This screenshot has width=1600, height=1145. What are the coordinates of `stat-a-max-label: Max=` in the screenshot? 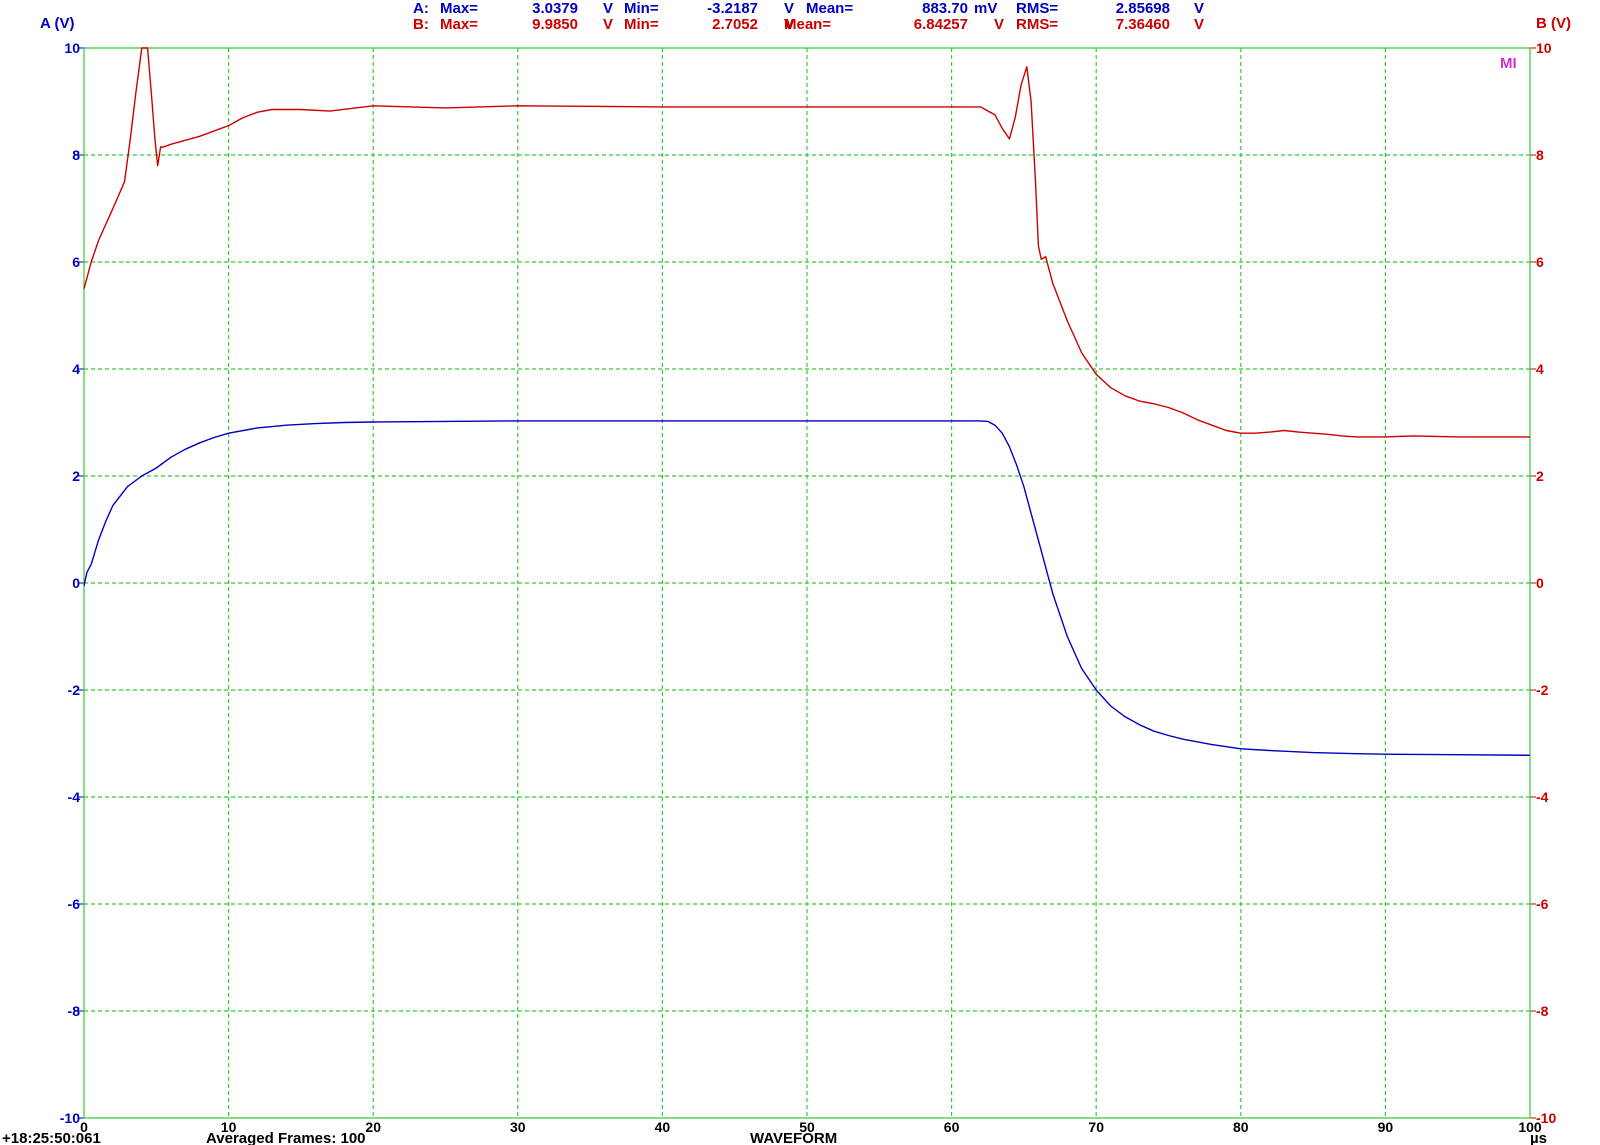 It's located at (459, 8).